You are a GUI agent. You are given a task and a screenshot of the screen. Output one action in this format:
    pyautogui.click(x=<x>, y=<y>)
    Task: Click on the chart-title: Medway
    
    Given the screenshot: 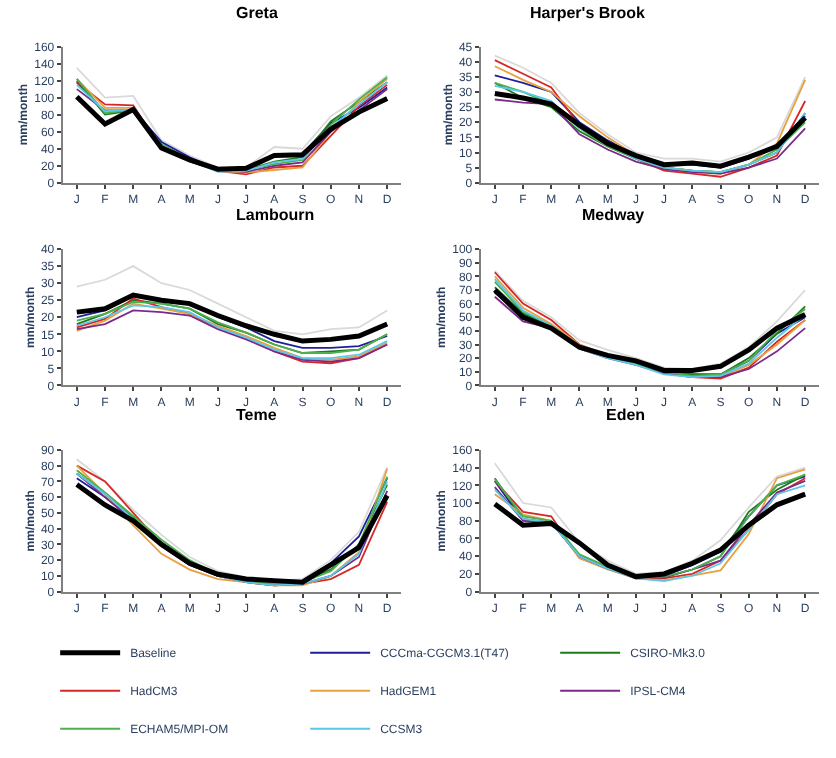 What is the action you would take?
    pyautogui.click(x=614, y=215)
    